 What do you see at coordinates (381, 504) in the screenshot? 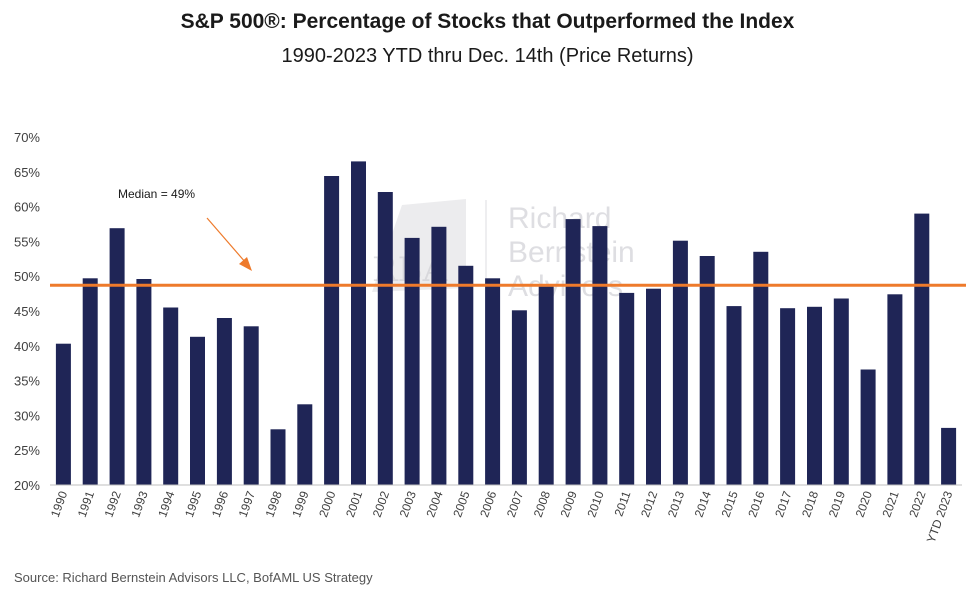
I see `x-tick-label: 2002` at bounding box center [381, 504].